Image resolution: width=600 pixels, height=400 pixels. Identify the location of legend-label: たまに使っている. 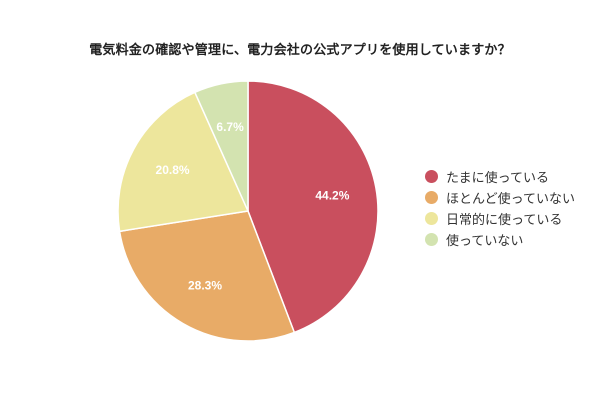
(497, 178).